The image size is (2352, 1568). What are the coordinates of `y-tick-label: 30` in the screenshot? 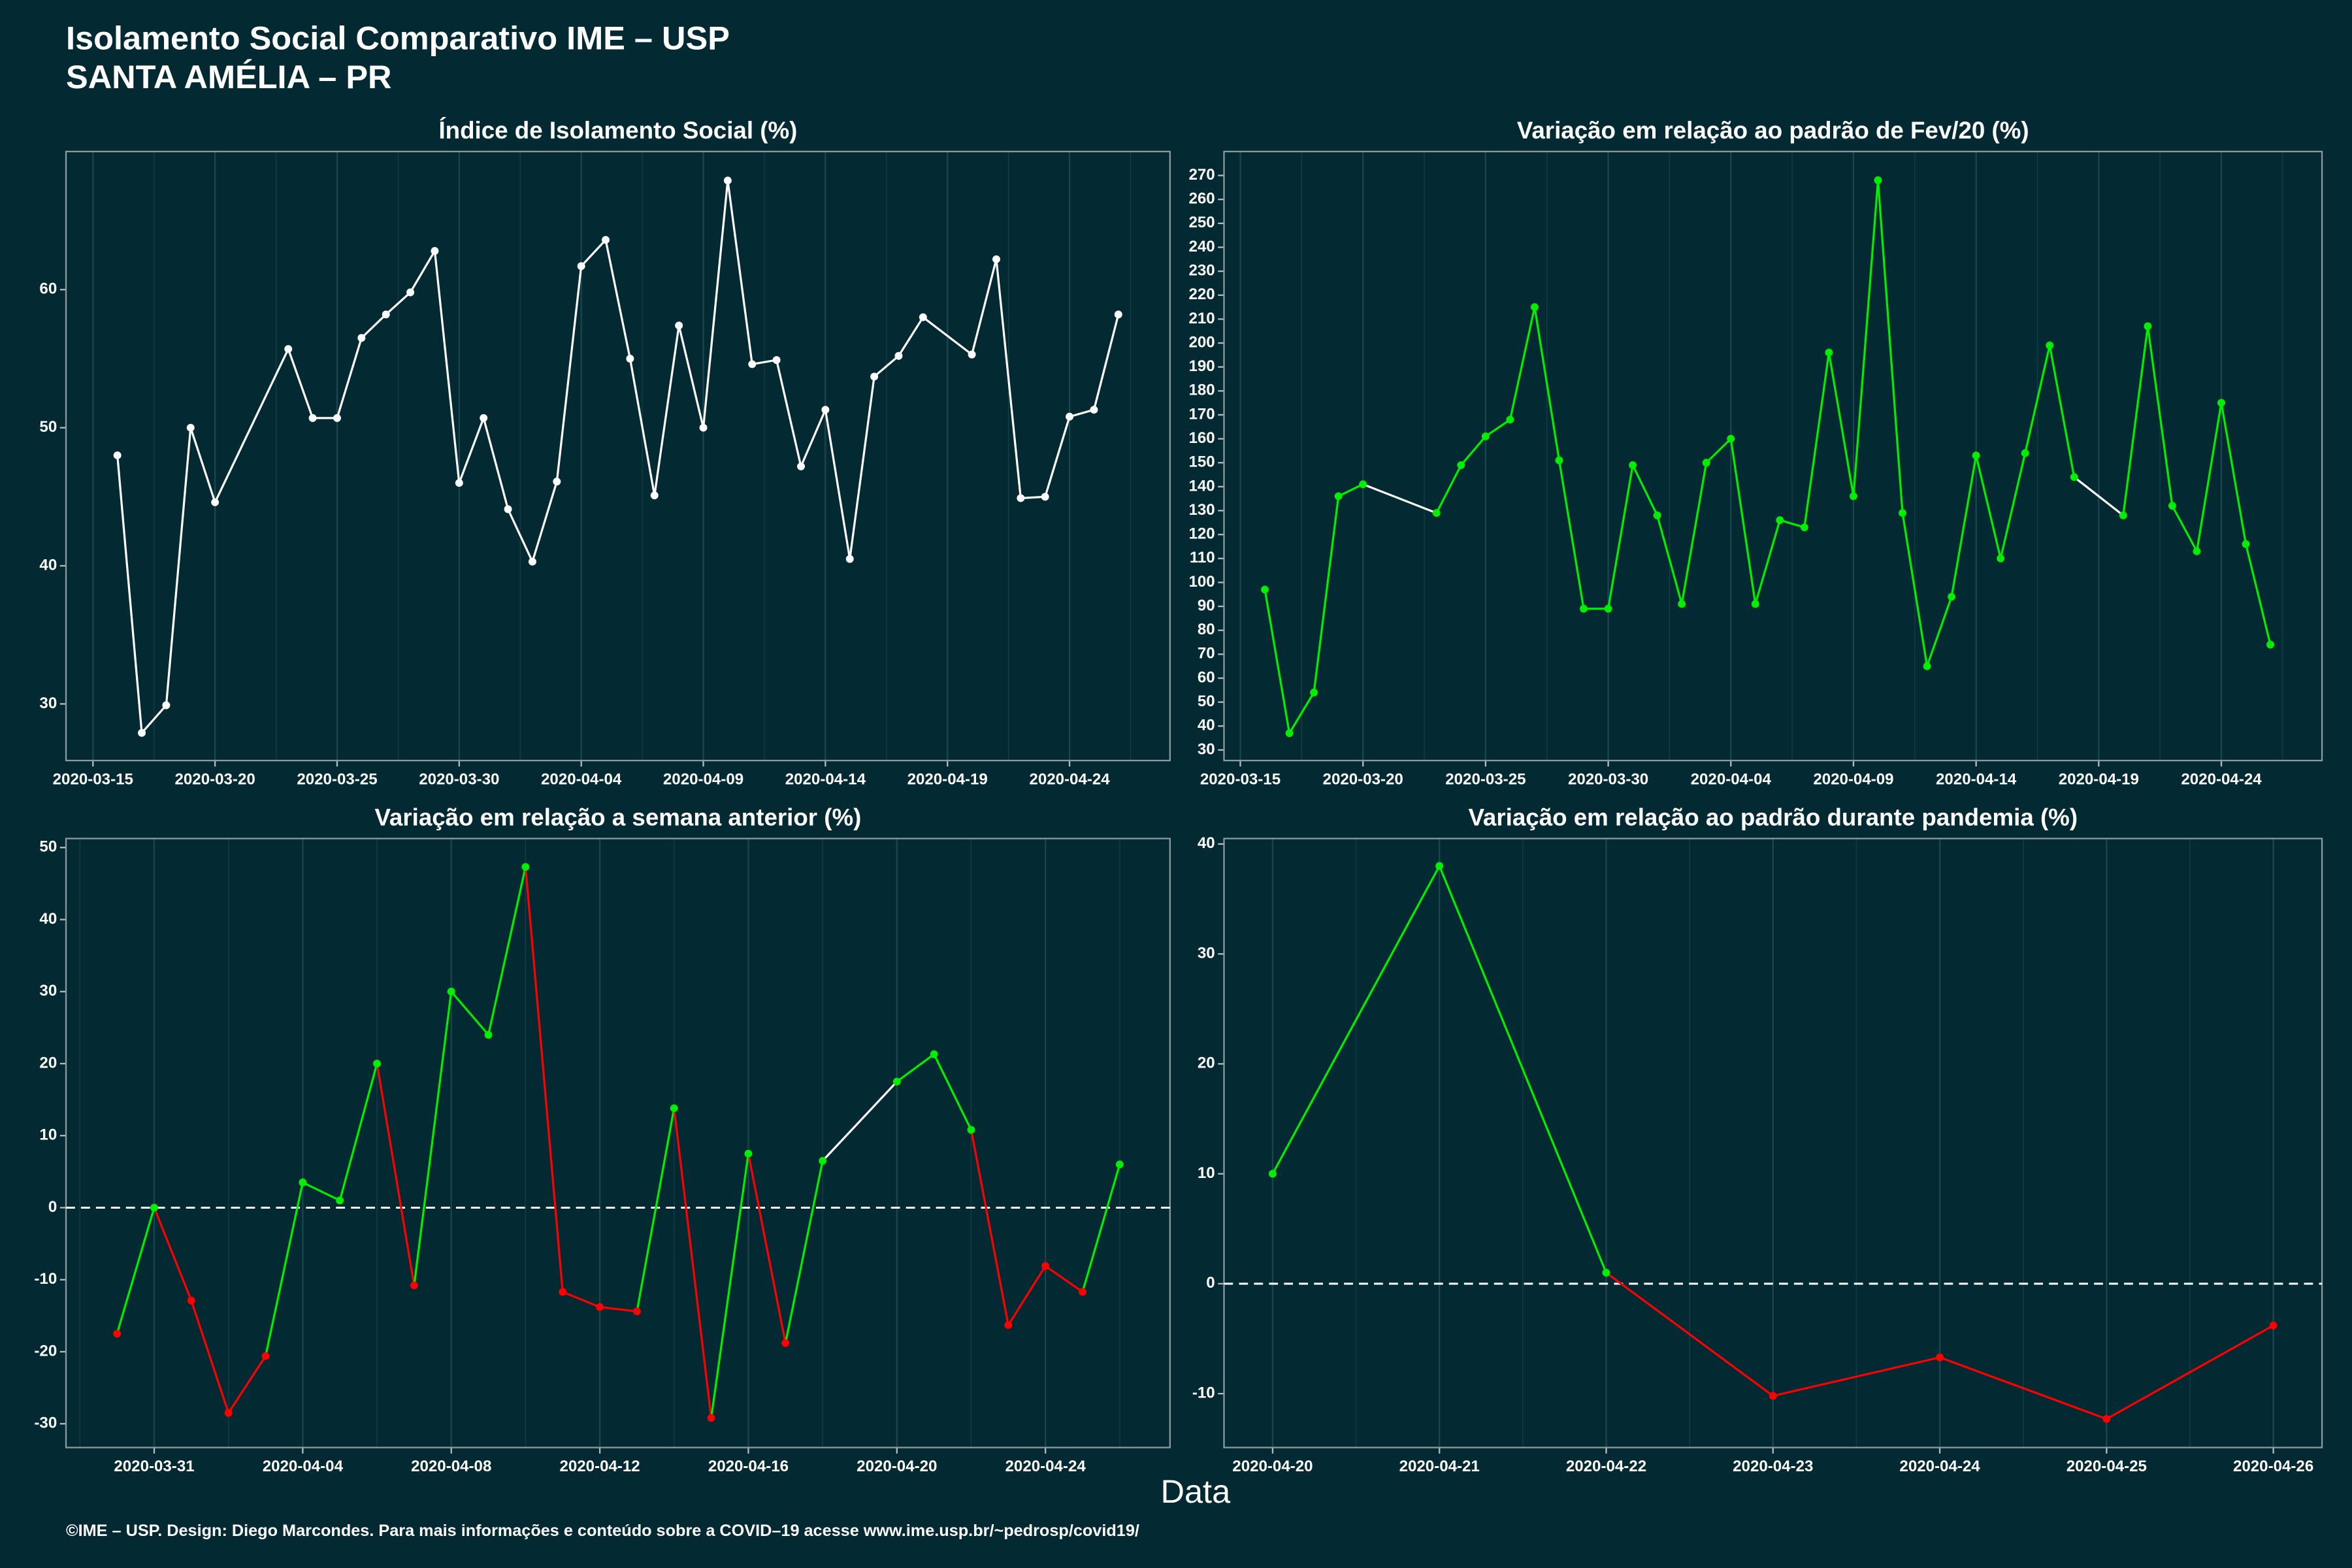 It's located at (1206, 953).